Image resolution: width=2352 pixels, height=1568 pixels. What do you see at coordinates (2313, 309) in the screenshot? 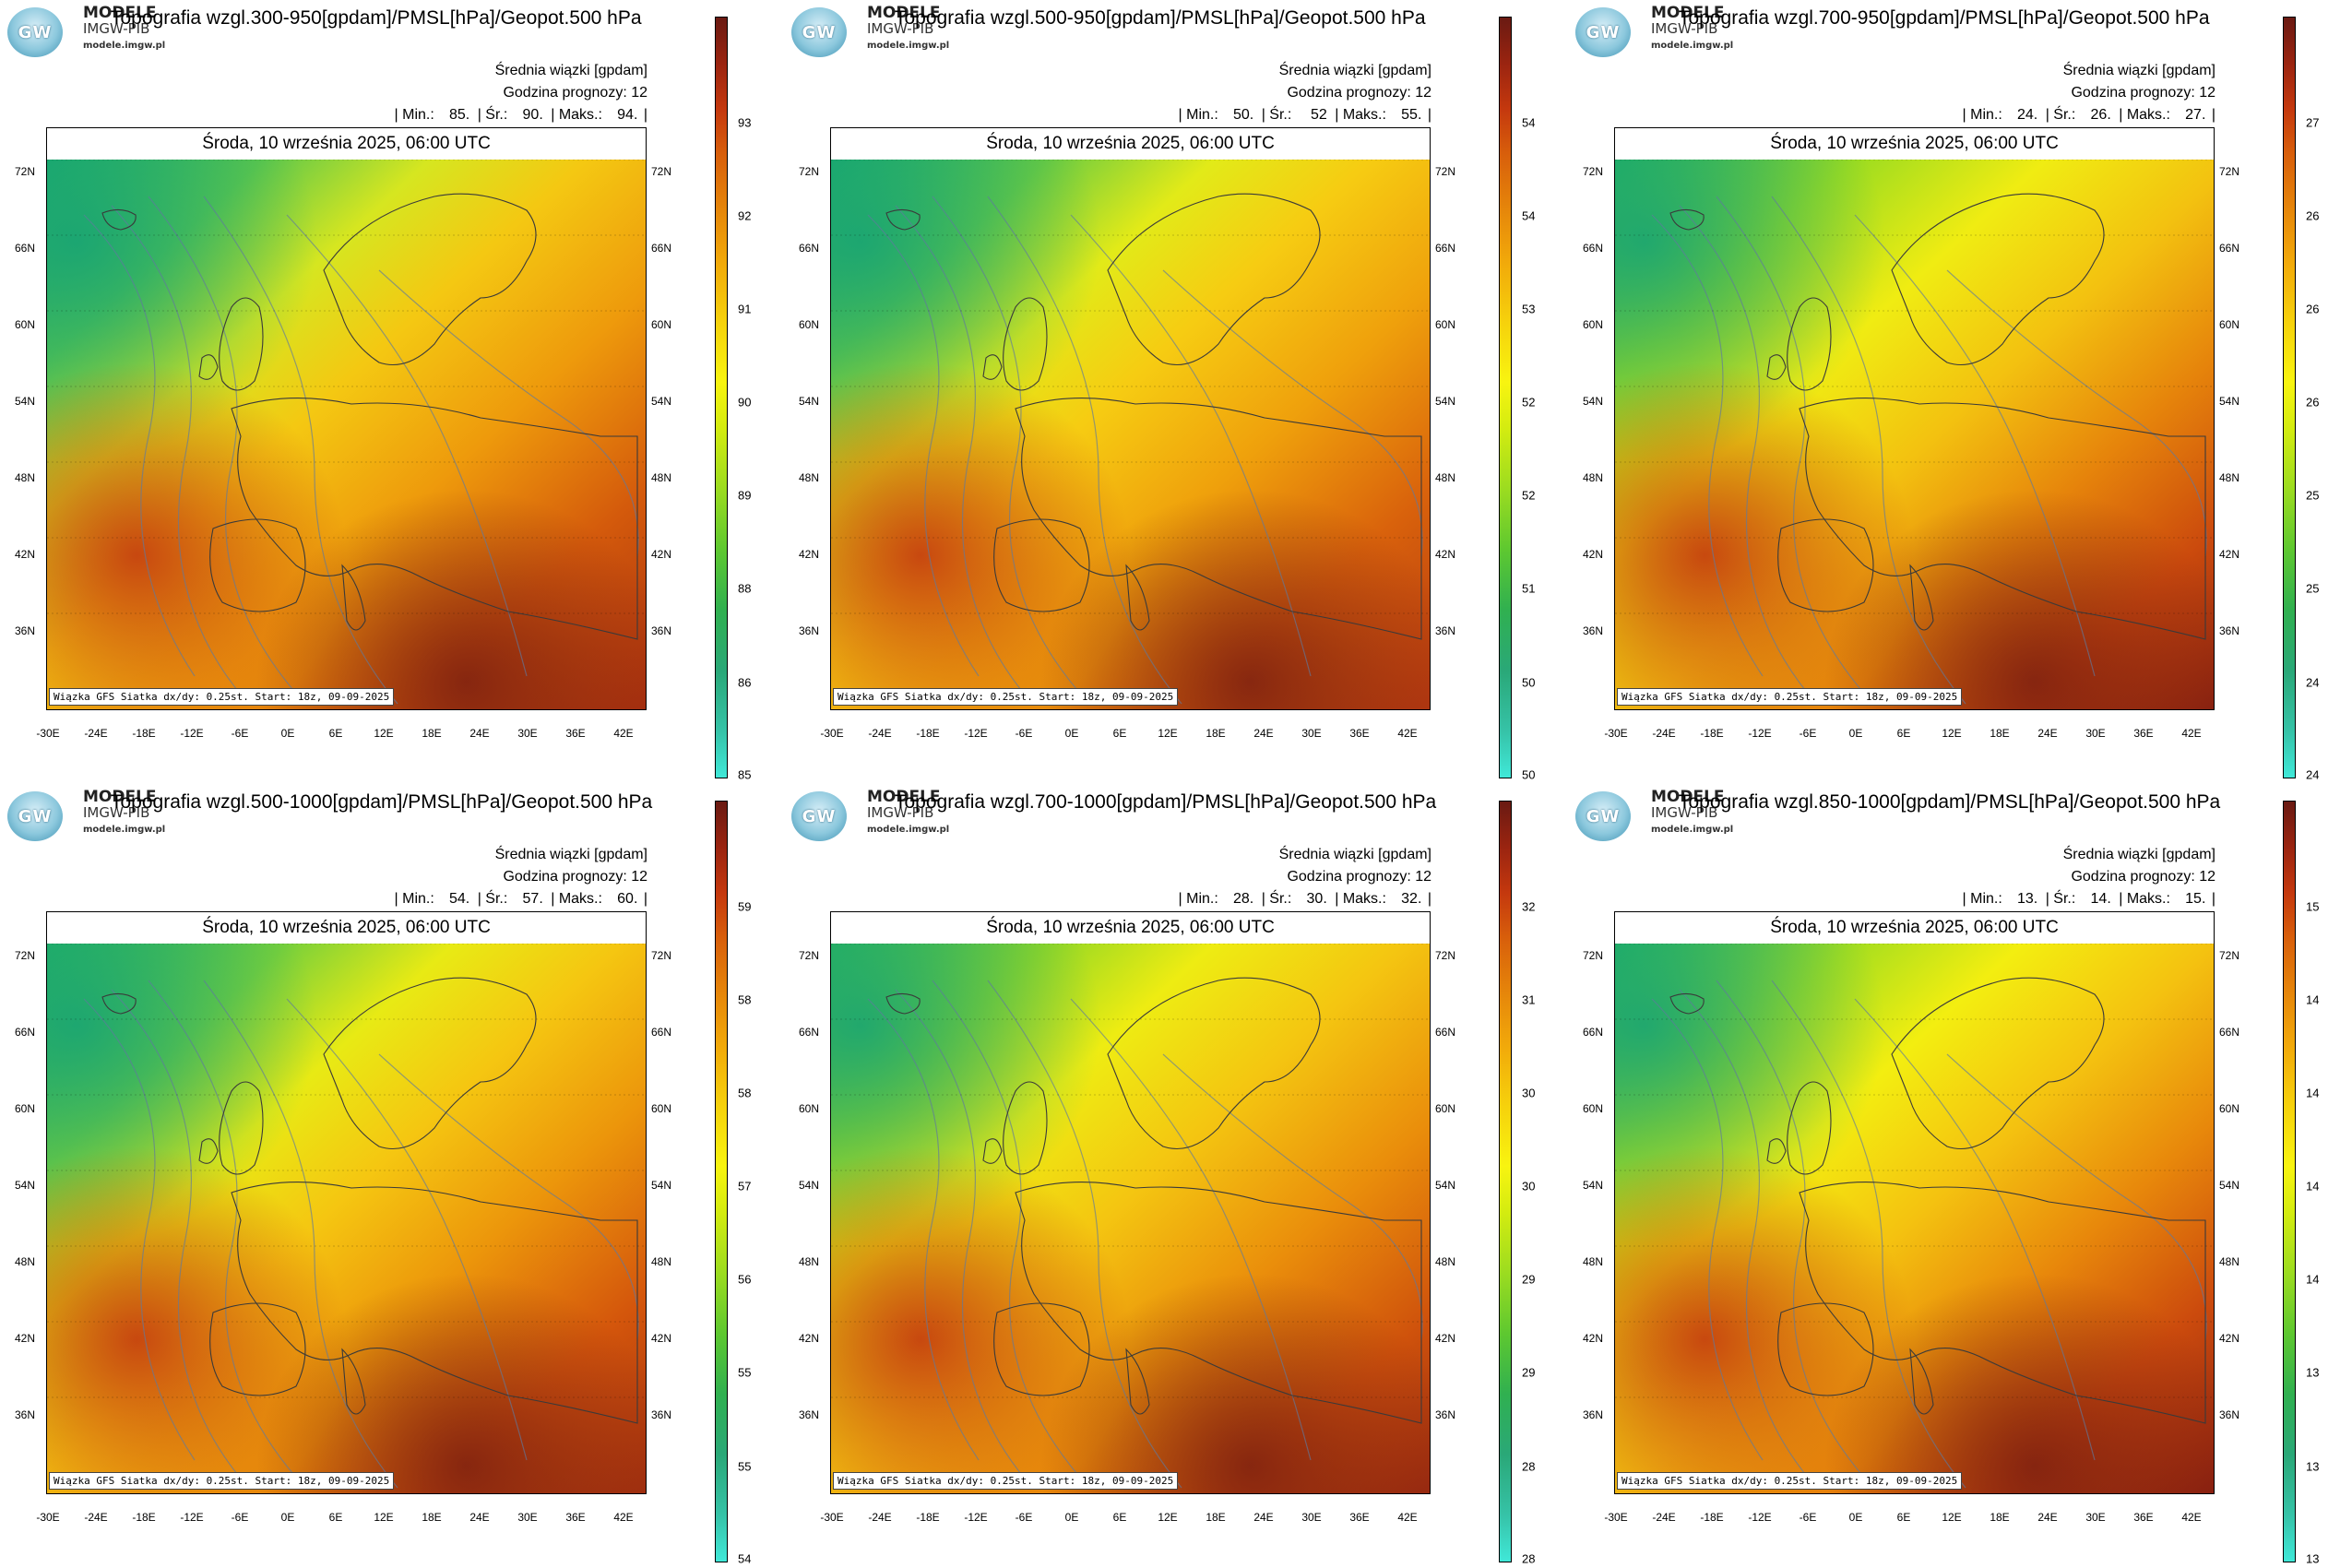
I see `colorbar-tick: 26` at bounding box center [2313, 309].